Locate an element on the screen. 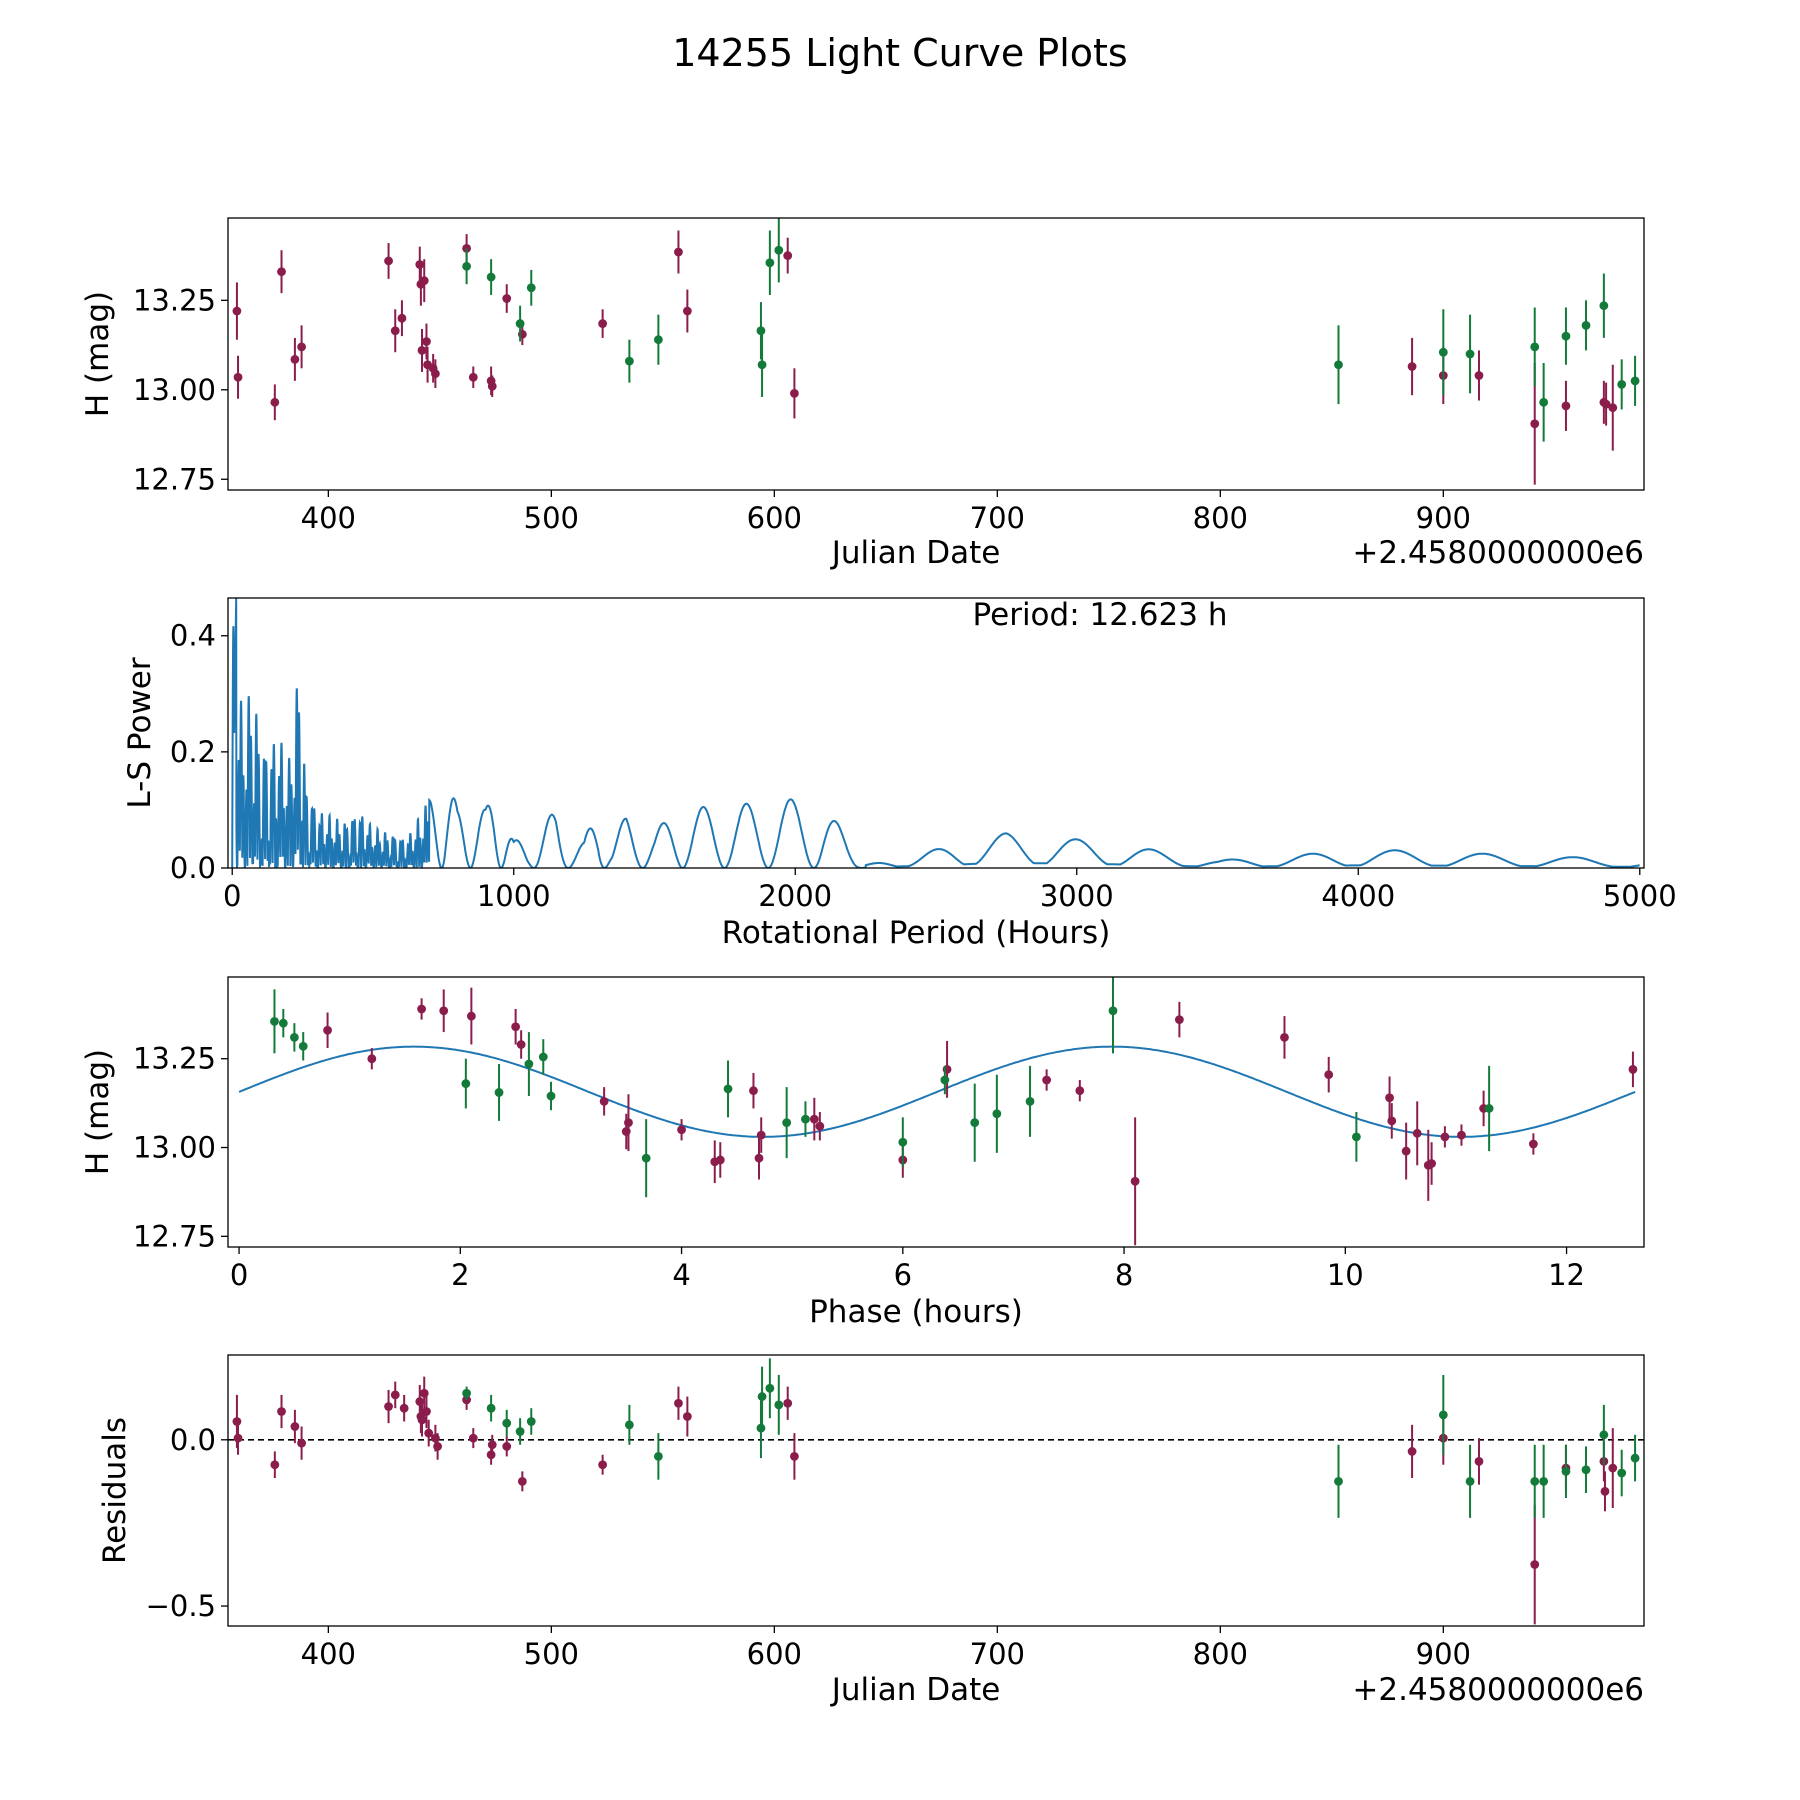  light-curve-ytick-label: 12.75 is located at coordinates (174, 479).